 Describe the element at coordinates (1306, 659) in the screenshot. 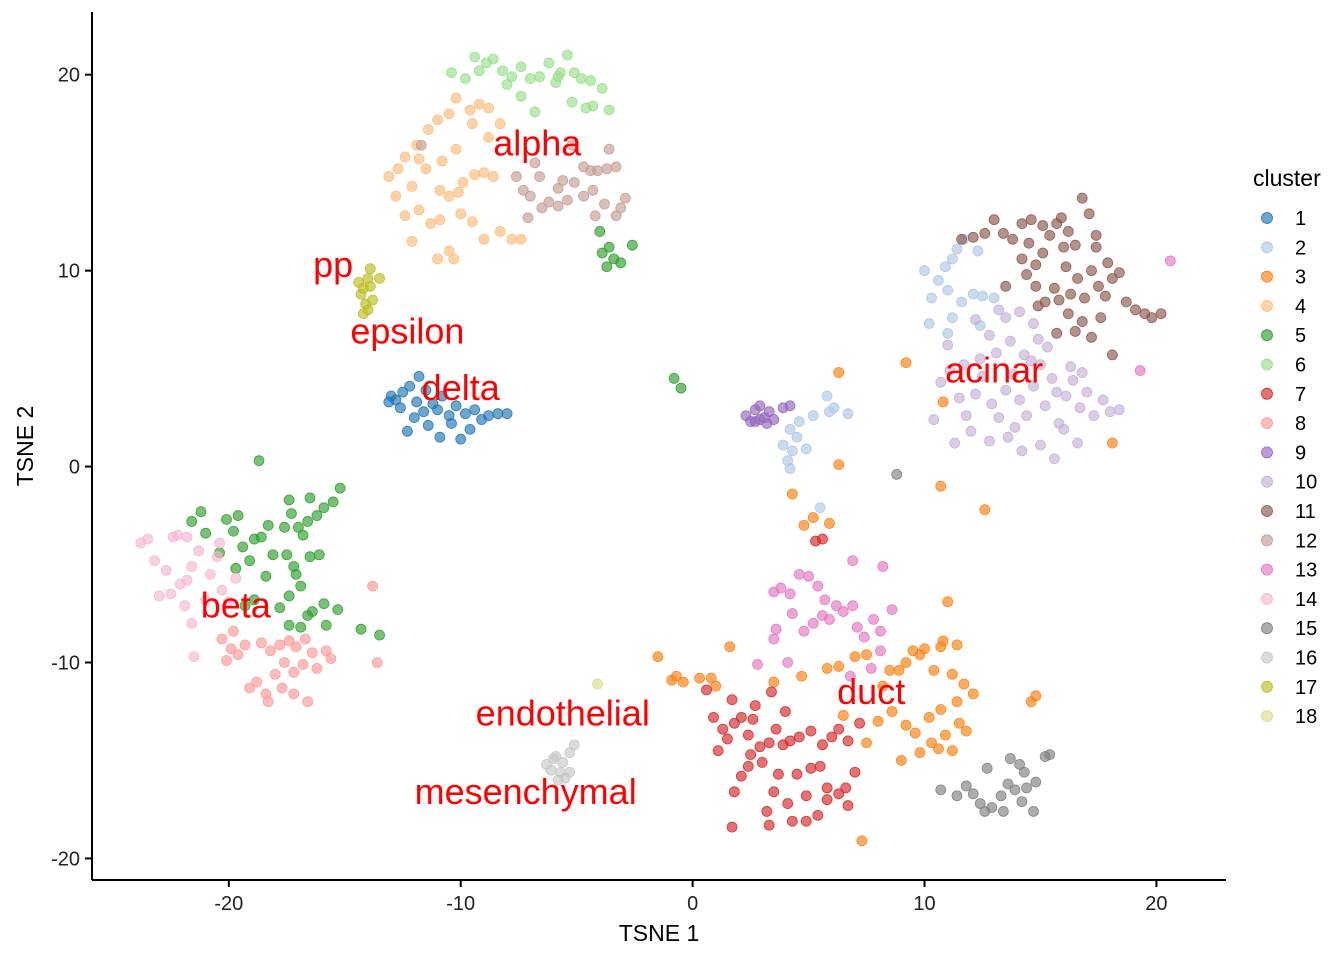

I see `legend-label-16: 16` at that location.